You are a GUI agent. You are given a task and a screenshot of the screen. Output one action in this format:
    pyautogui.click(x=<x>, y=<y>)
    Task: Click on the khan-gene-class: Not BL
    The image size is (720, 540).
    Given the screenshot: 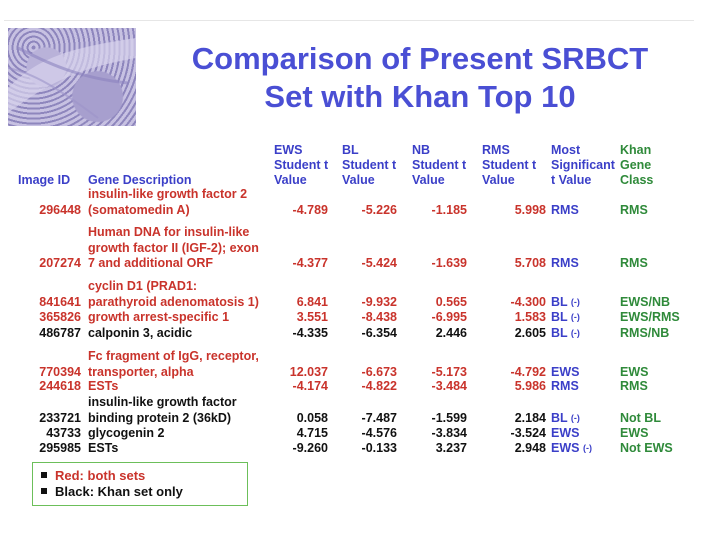 What is the action you would take?
    pyautogui.click(x=640, y=417)
    